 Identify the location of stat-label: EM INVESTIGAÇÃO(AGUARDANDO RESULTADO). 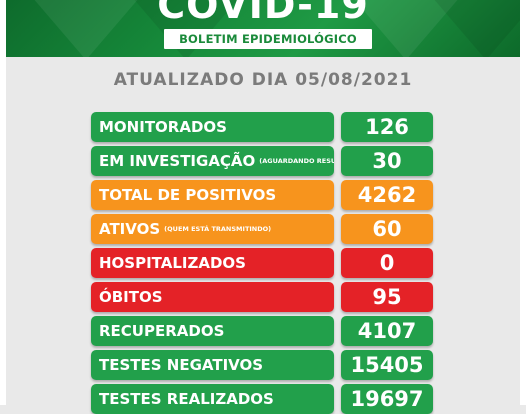
(212, 161).